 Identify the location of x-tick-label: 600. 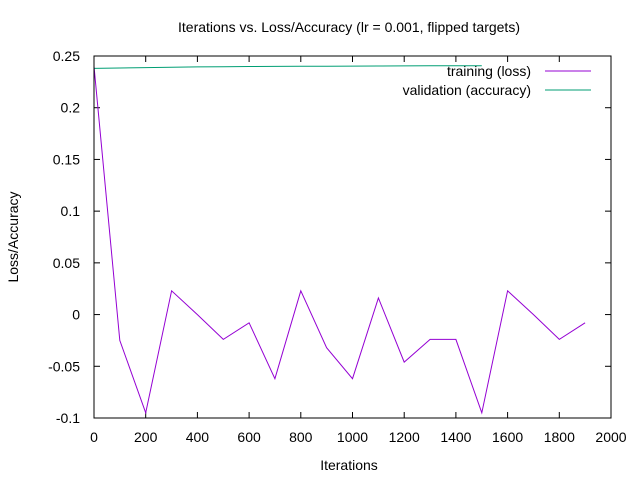
(249, 437).